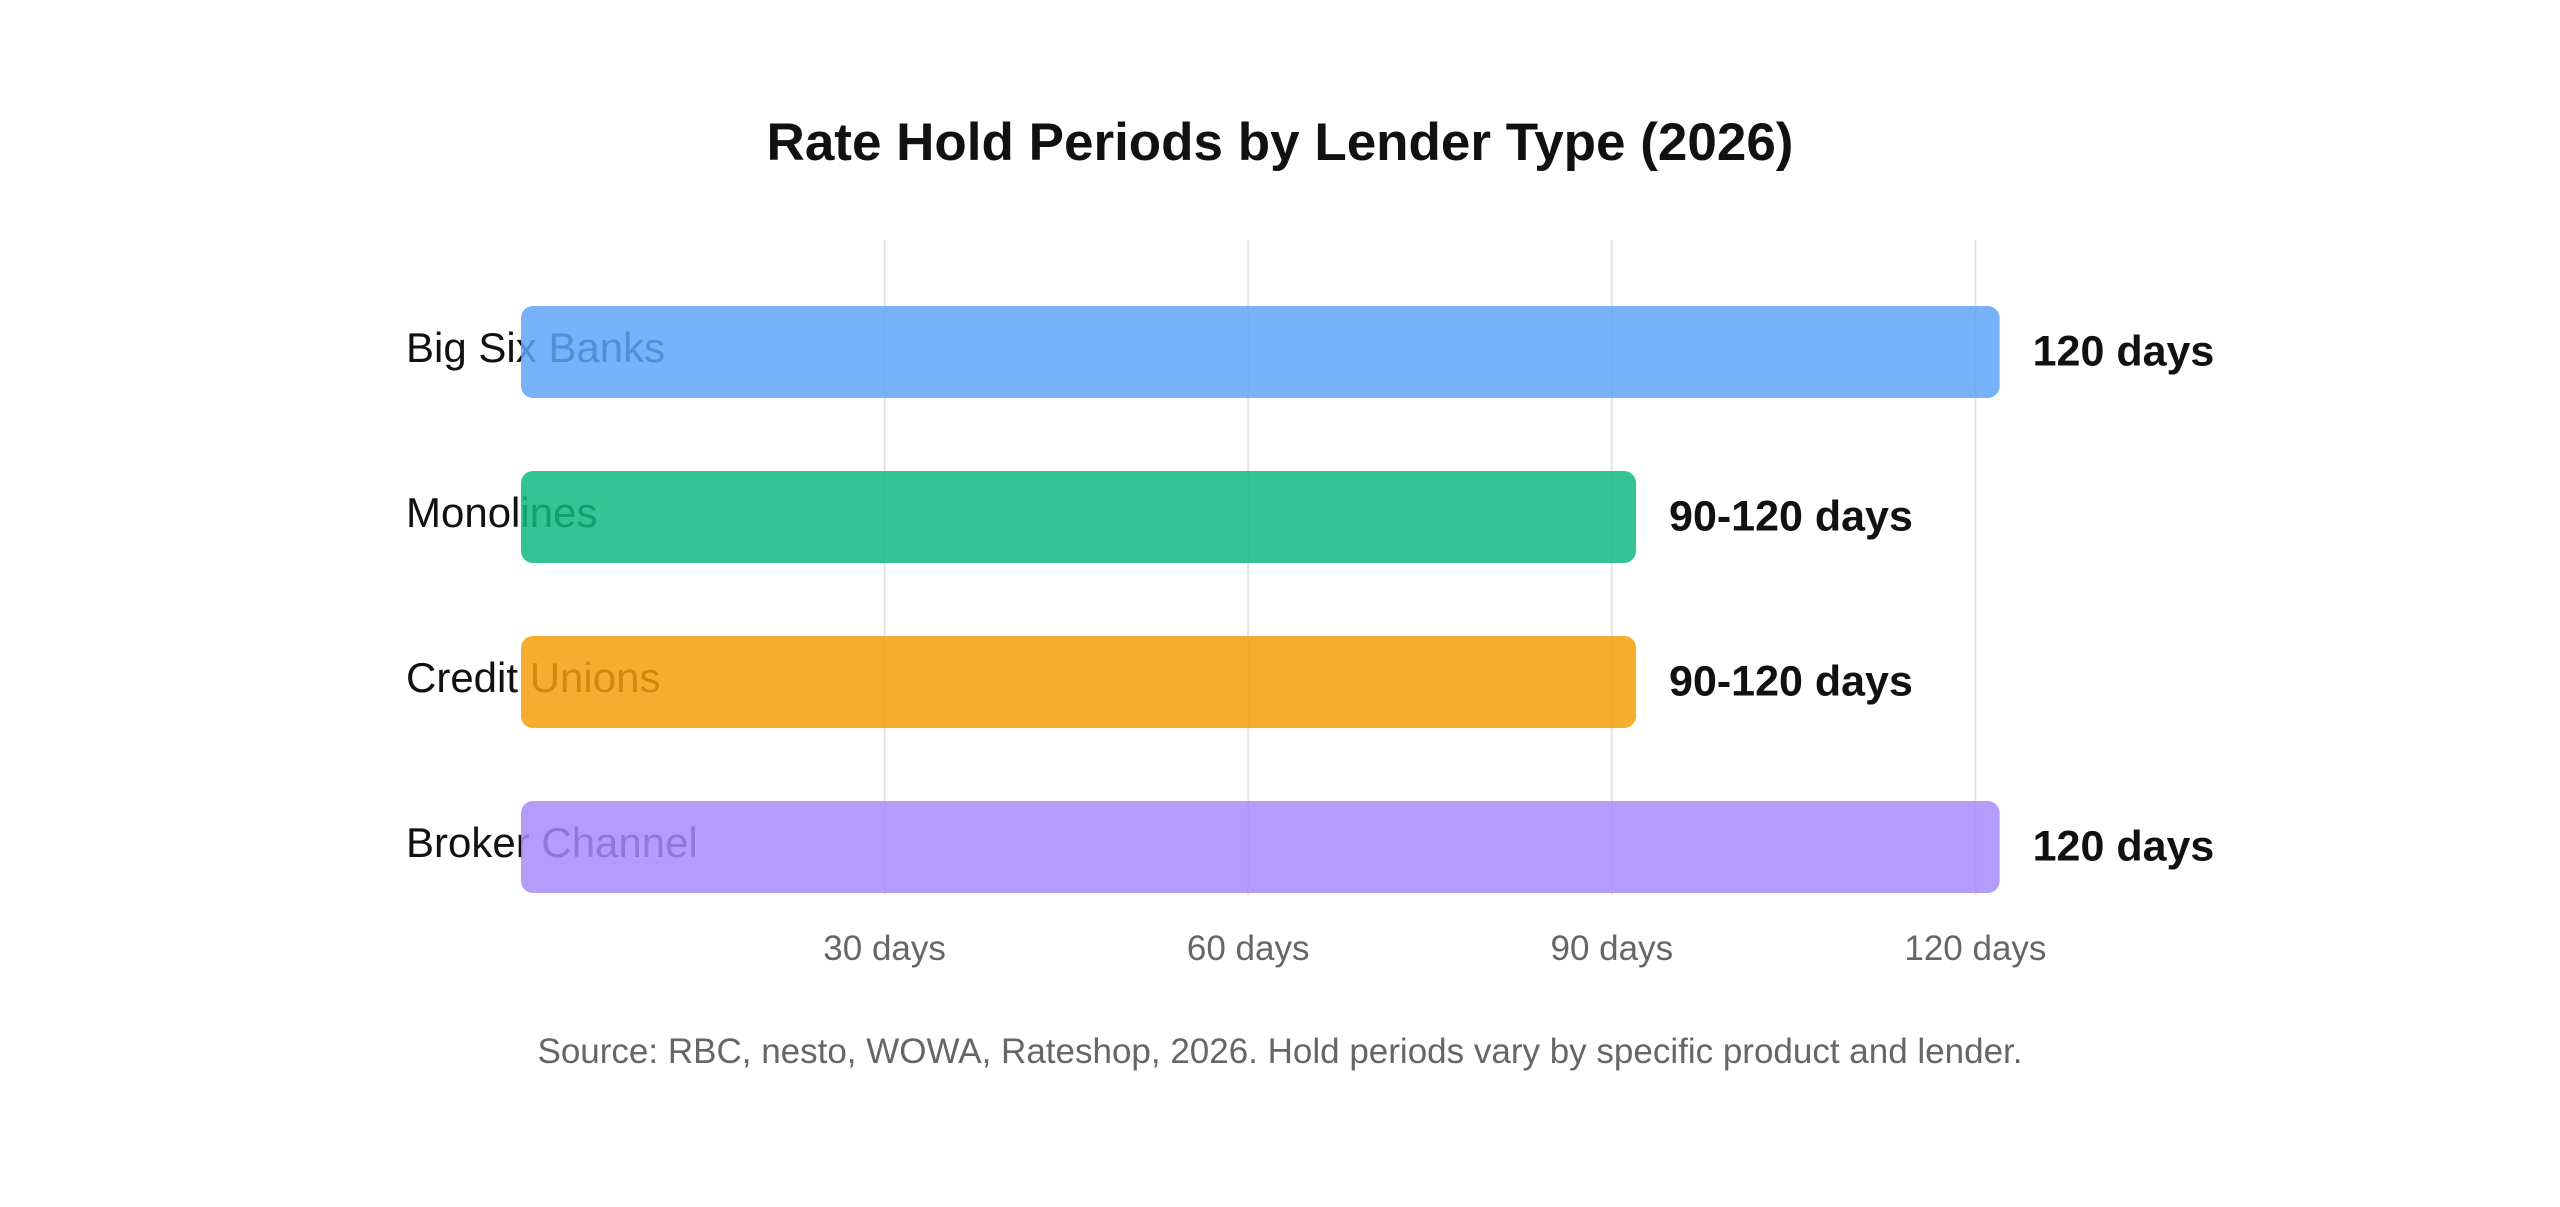  I want to click on x-tick-label: 90 days, so click(1612, 948).